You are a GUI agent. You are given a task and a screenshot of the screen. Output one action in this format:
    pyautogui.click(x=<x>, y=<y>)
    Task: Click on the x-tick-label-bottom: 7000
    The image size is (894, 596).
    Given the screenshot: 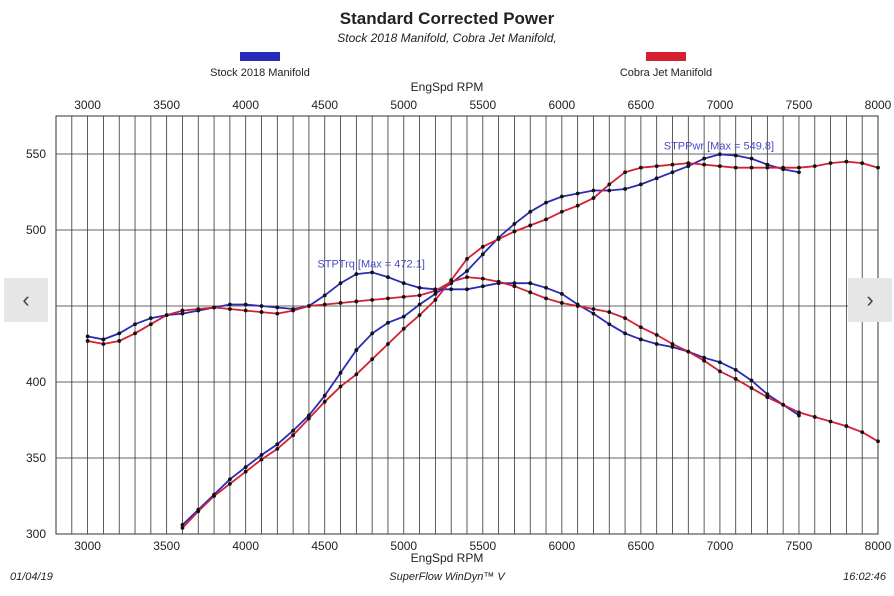 What is the action you would take?
    pyautogui.click(x=720, y=546)
    